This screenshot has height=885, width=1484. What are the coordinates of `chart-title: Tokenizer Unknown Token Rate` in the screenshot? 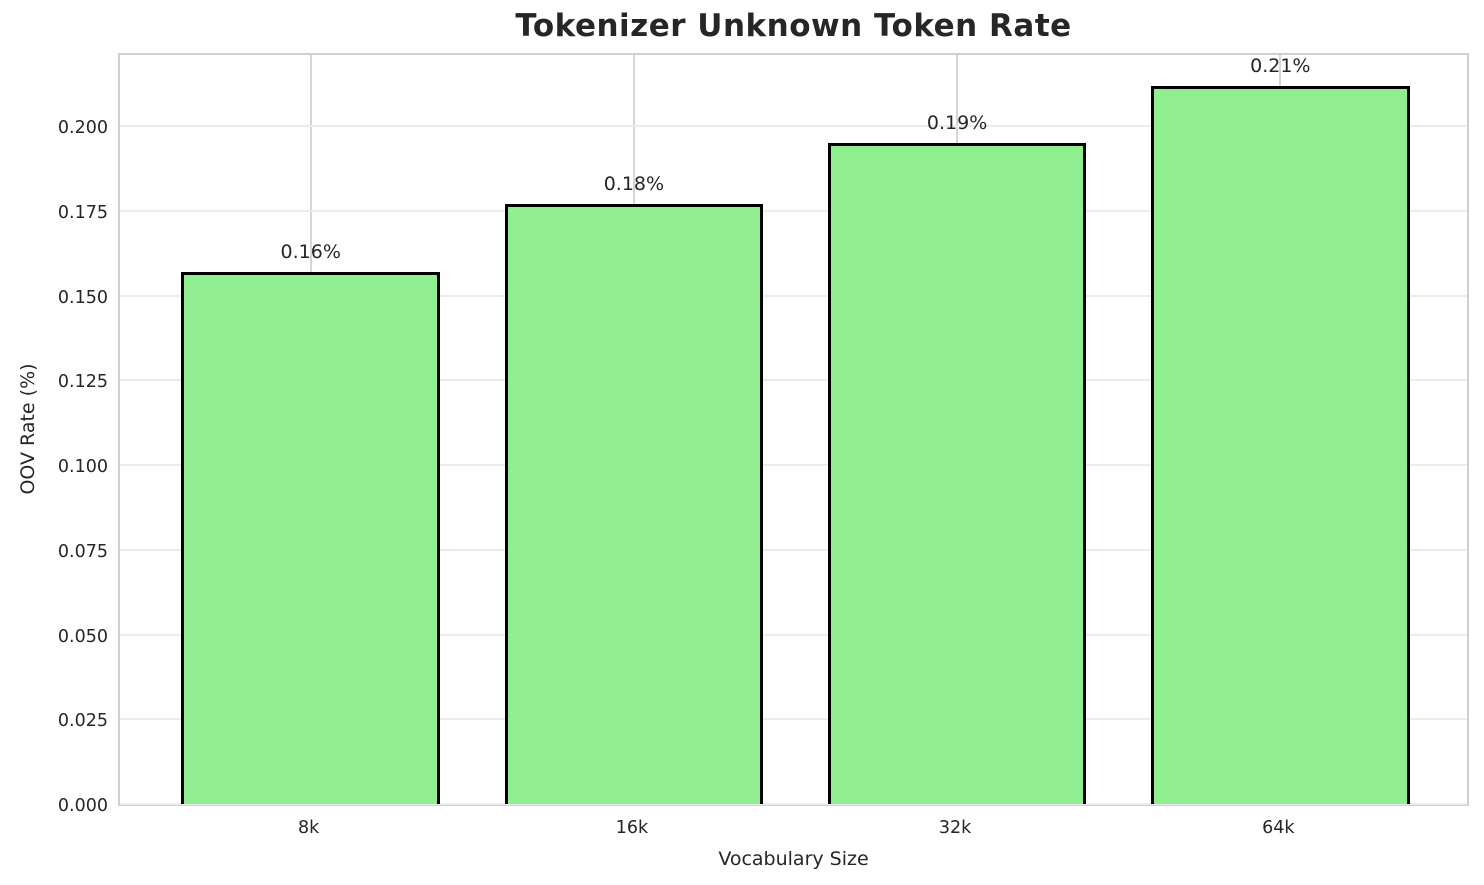 It's located at (793, 26).